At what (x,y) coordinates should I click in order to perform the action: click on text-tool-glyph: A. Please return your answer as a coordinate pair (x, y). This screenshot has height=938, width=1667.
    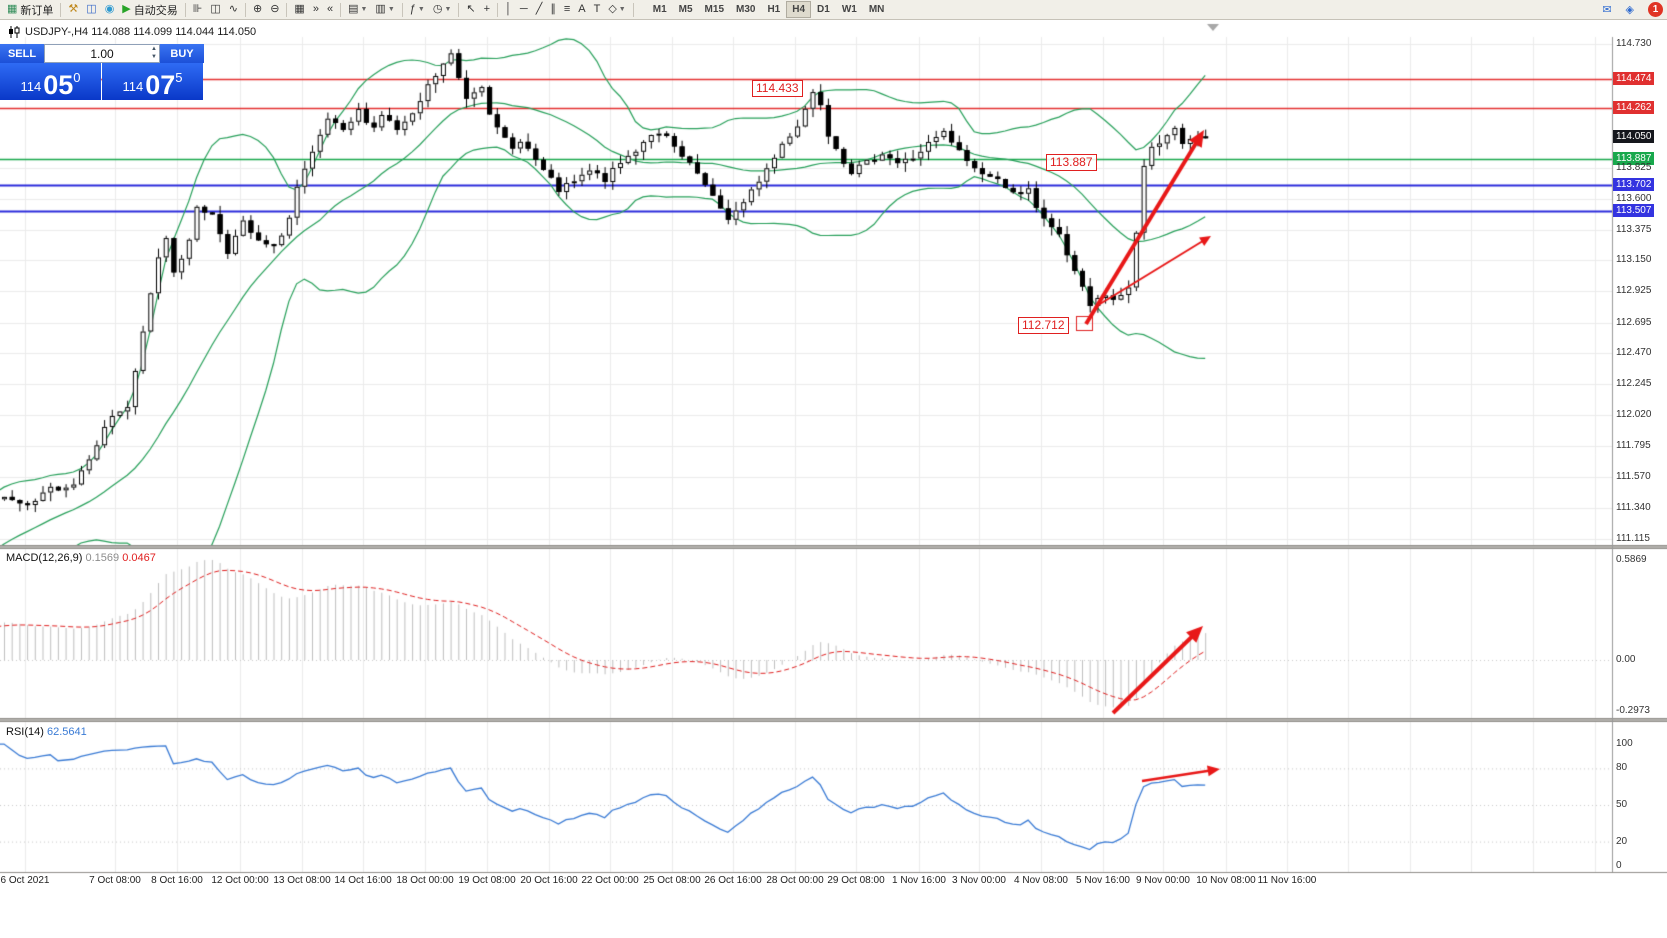
    Looking at the image, I should click on (582, 9).